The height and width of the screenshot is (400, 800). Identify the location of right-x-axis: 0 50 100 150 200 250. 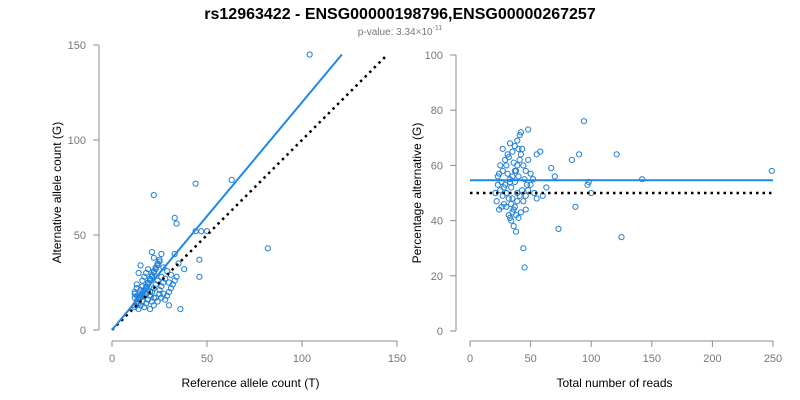
(624, 352).